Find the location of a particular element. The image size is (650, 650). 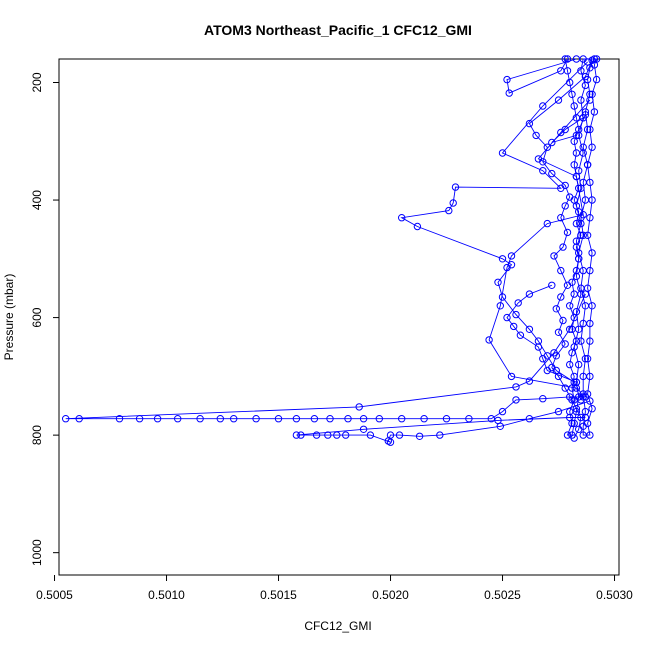

y-tick-label: 400 is located at coordinates (37, 200).